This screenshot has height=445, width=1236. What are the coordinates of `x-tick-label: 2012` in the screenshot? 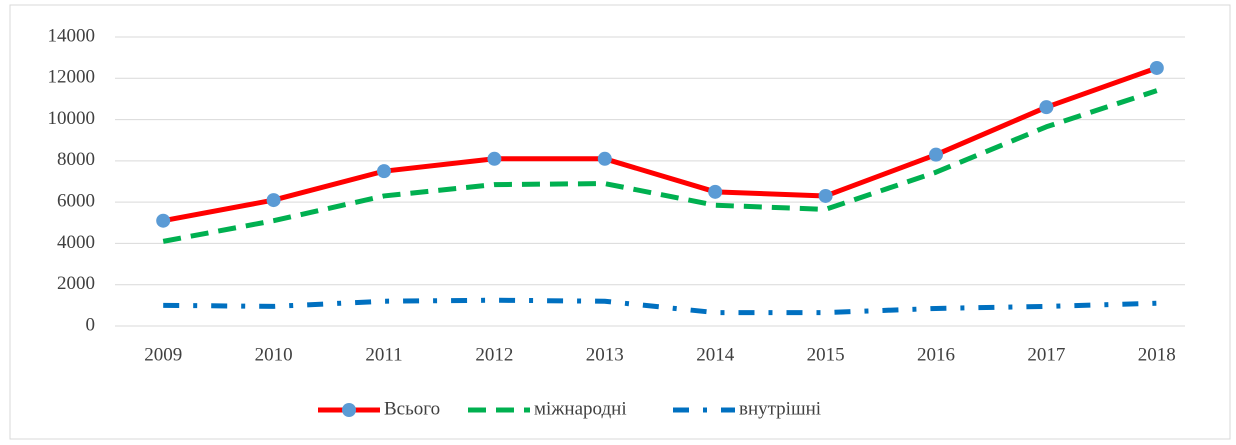 It's located at (494, 354).